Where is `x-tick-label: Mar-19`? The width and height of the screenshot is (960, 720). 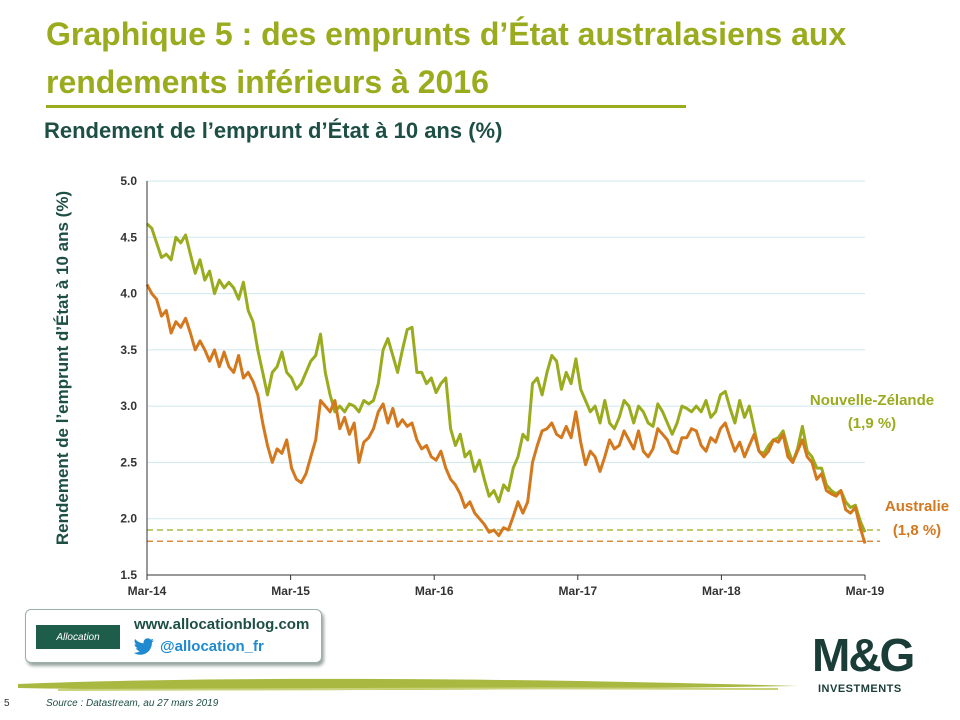
x-tick-label: Mar-19 is located at coordinates (865, 591).